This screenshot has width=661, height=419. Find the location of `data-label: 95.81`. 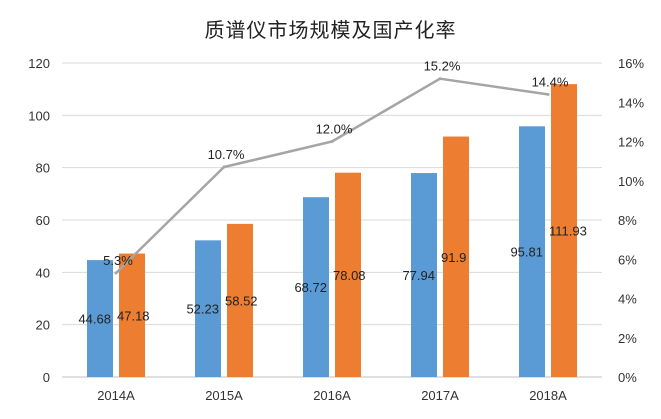

data-label: 95.81 is located at coordinates (526, 252).